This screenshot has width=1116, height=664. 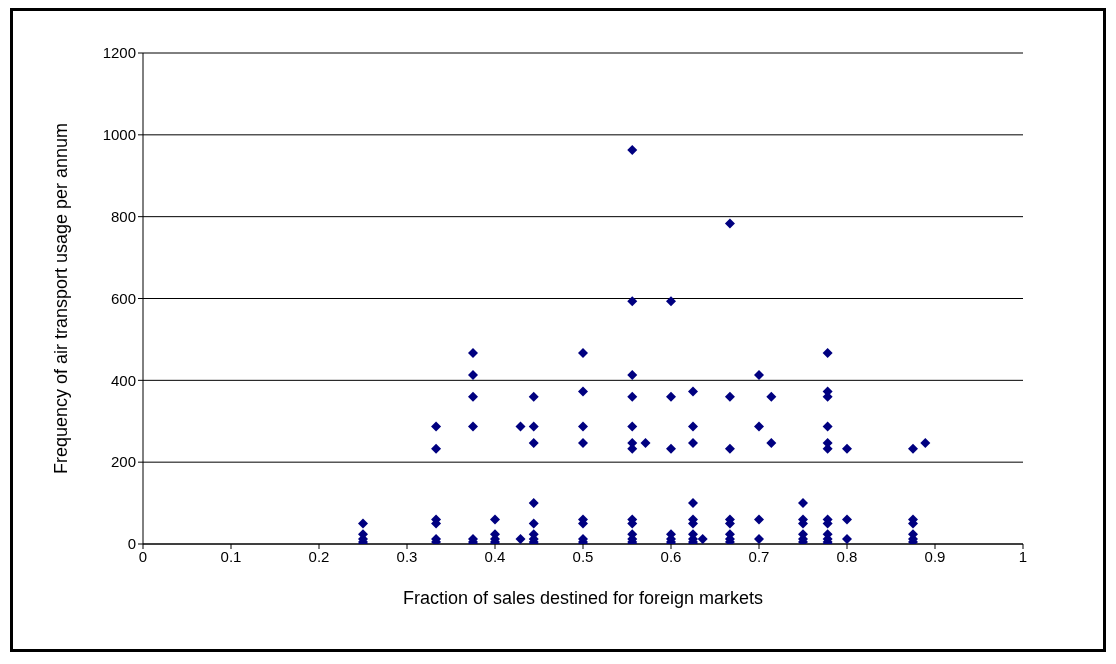 What do you see at coordinates (759, 556) in the screenshot?
I see `x-tick-label: 0.7` at bounding box center [759, 556].